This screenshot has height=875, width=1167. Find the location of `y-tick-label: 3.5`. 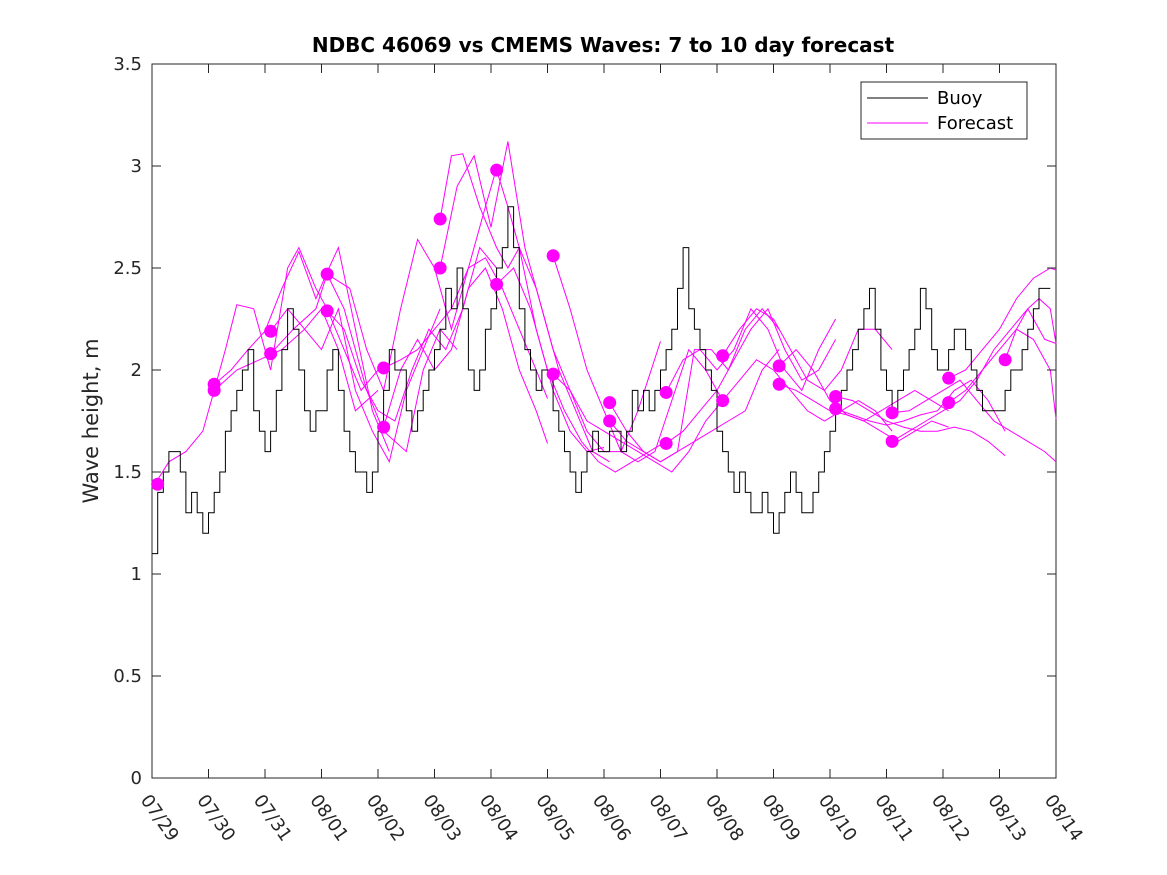

y-tick-label: 3.5 is located at coordinates (127, 64).